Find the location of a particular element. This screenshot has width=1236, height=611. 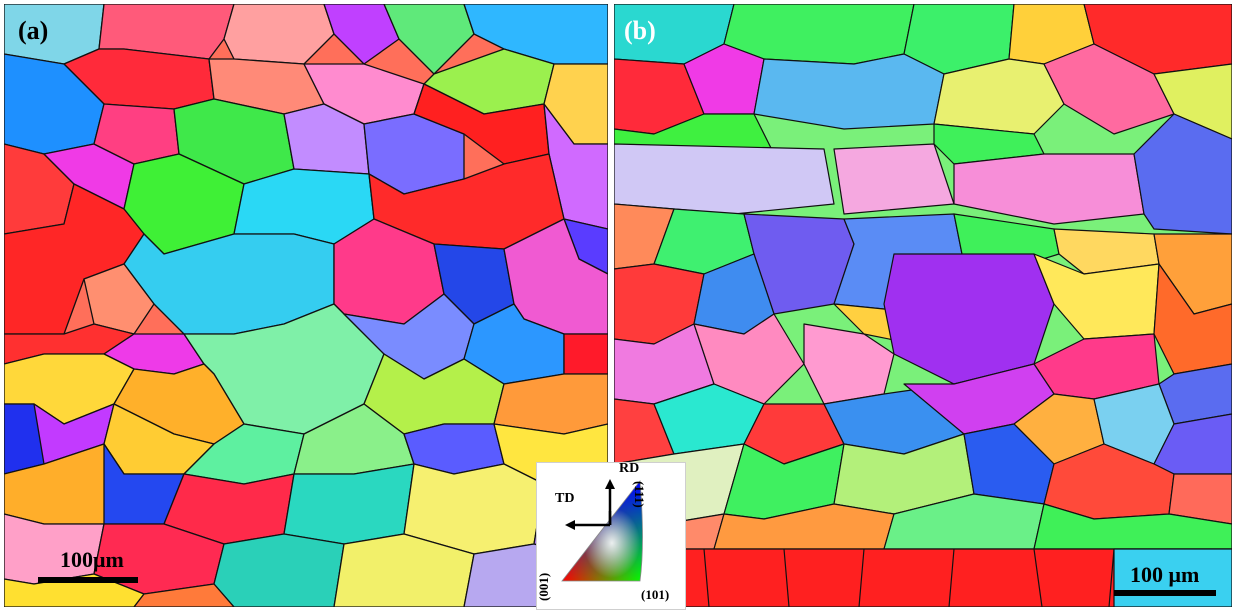

ipf-legend-graphic is located at coordinates (602, 530).